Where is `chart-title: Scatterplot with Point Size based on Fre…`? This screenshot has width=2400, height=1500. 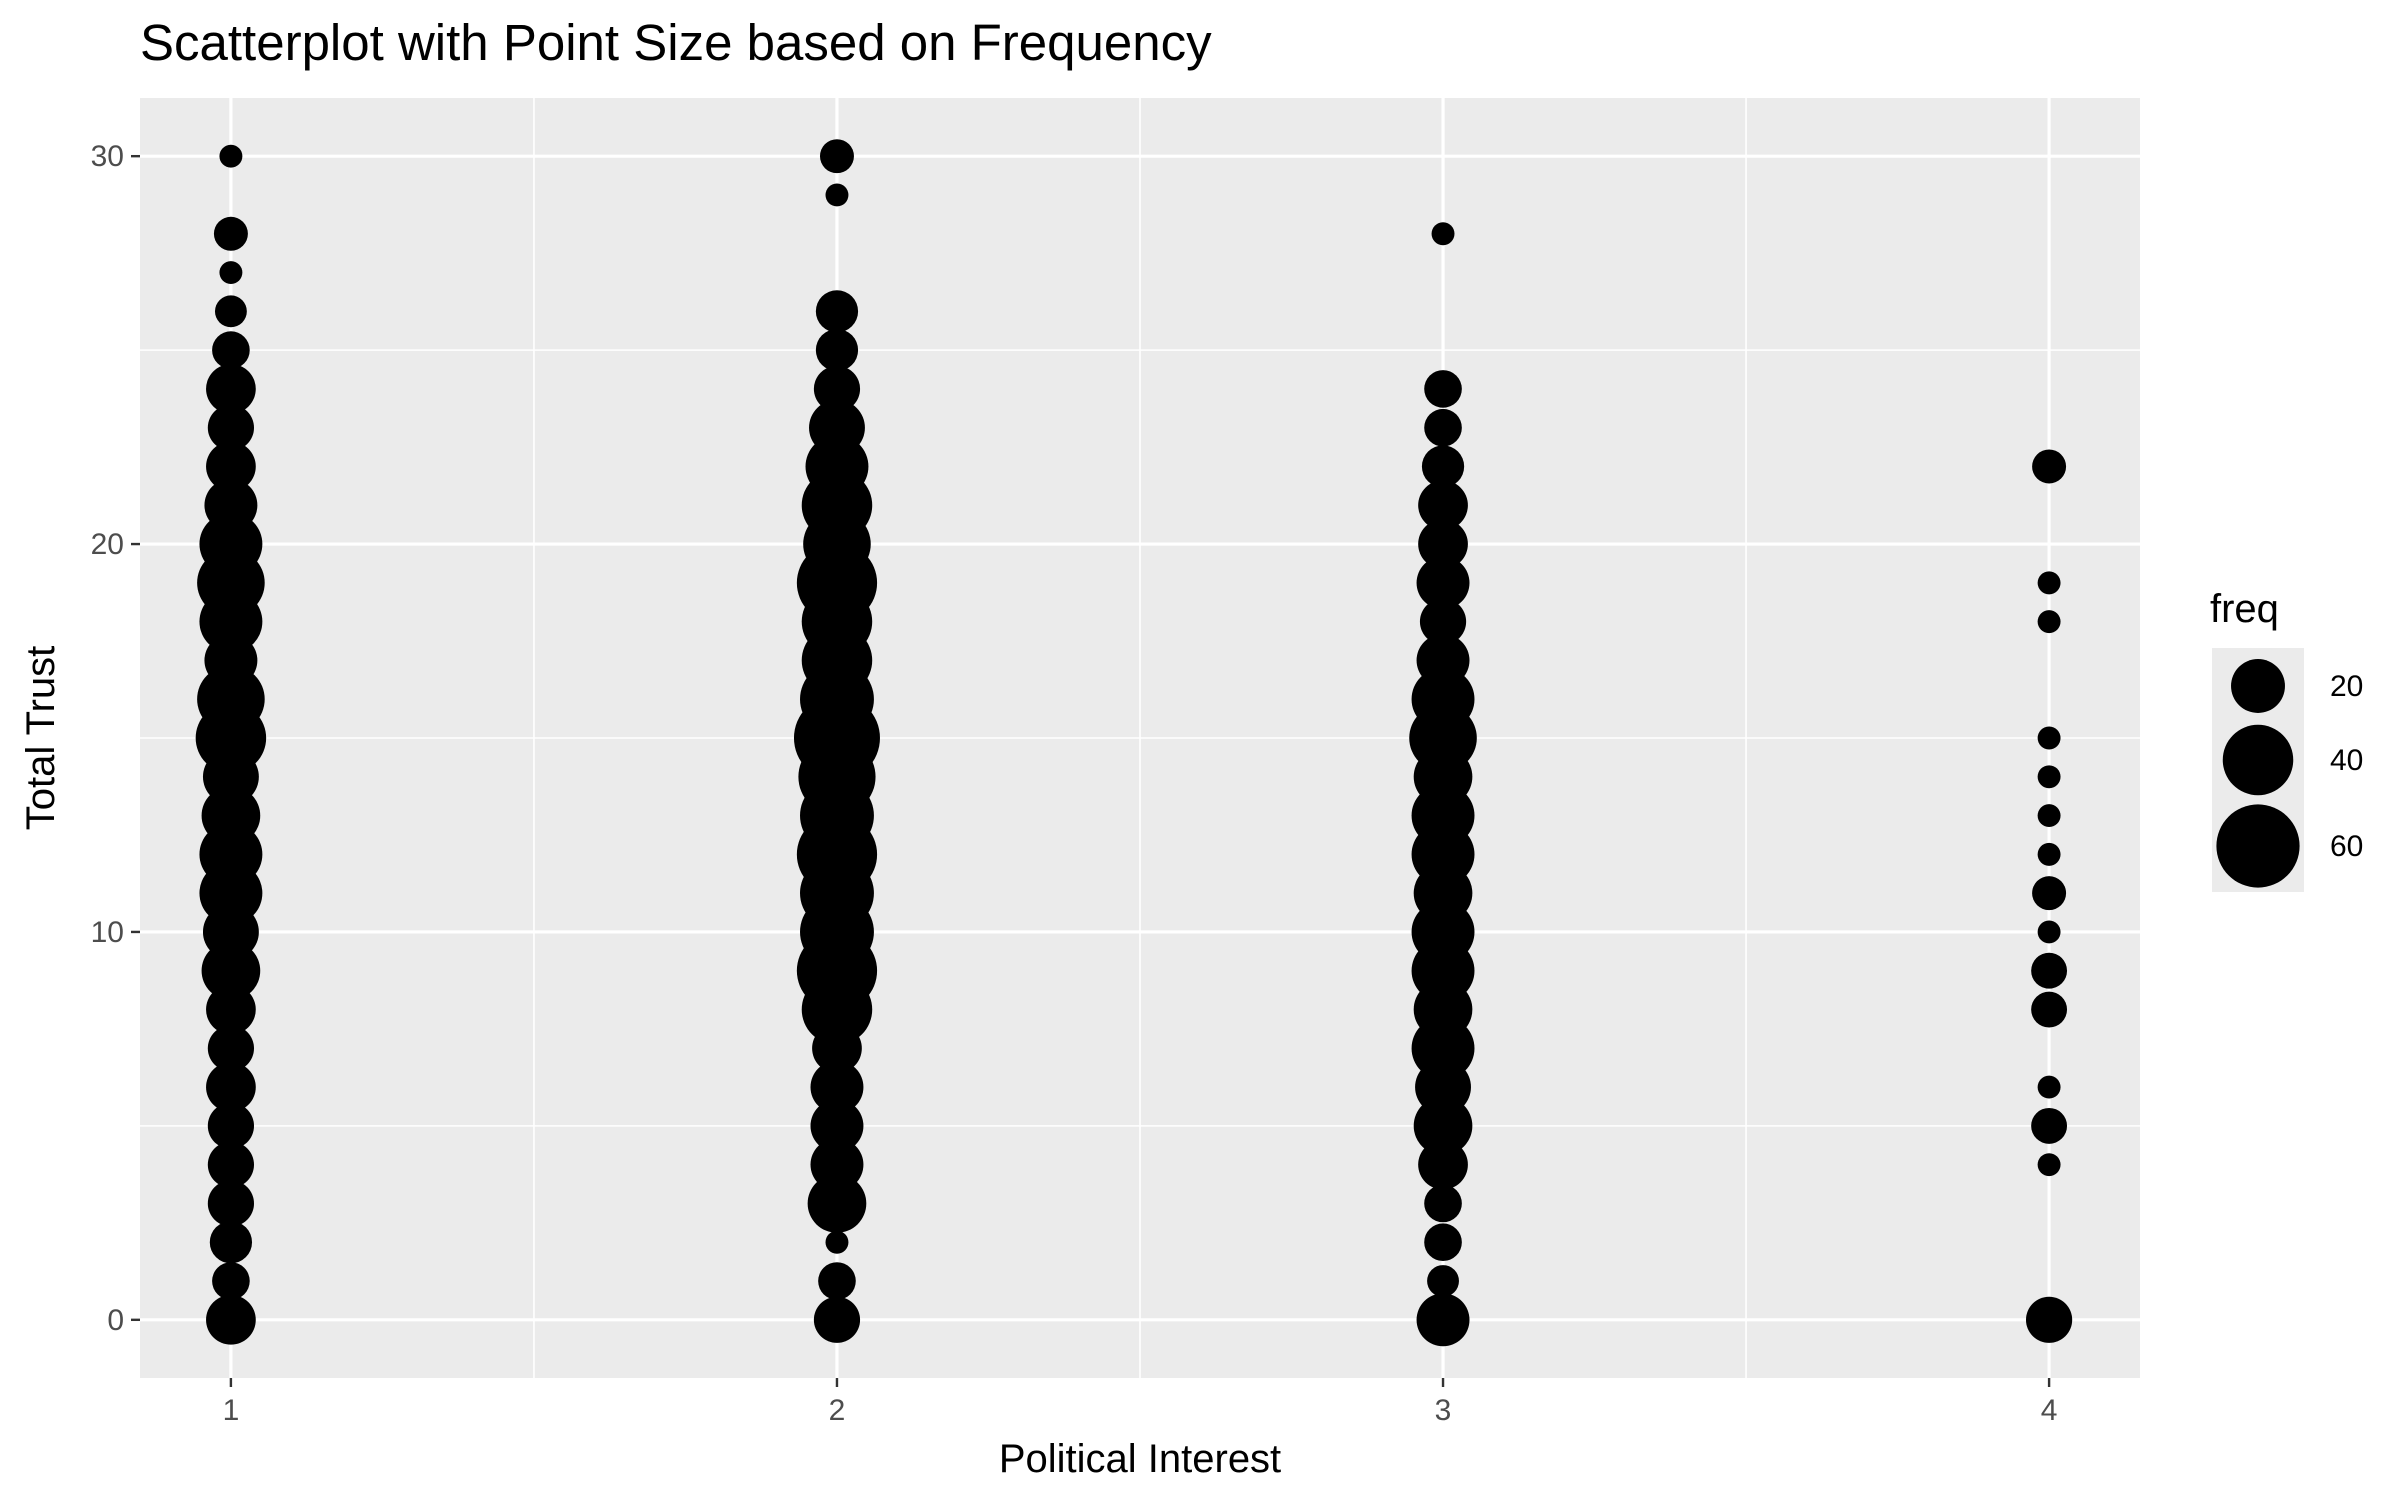 chart-title: Scatterplot with Point Size based on Fre… is located at coordinates (676, 42).